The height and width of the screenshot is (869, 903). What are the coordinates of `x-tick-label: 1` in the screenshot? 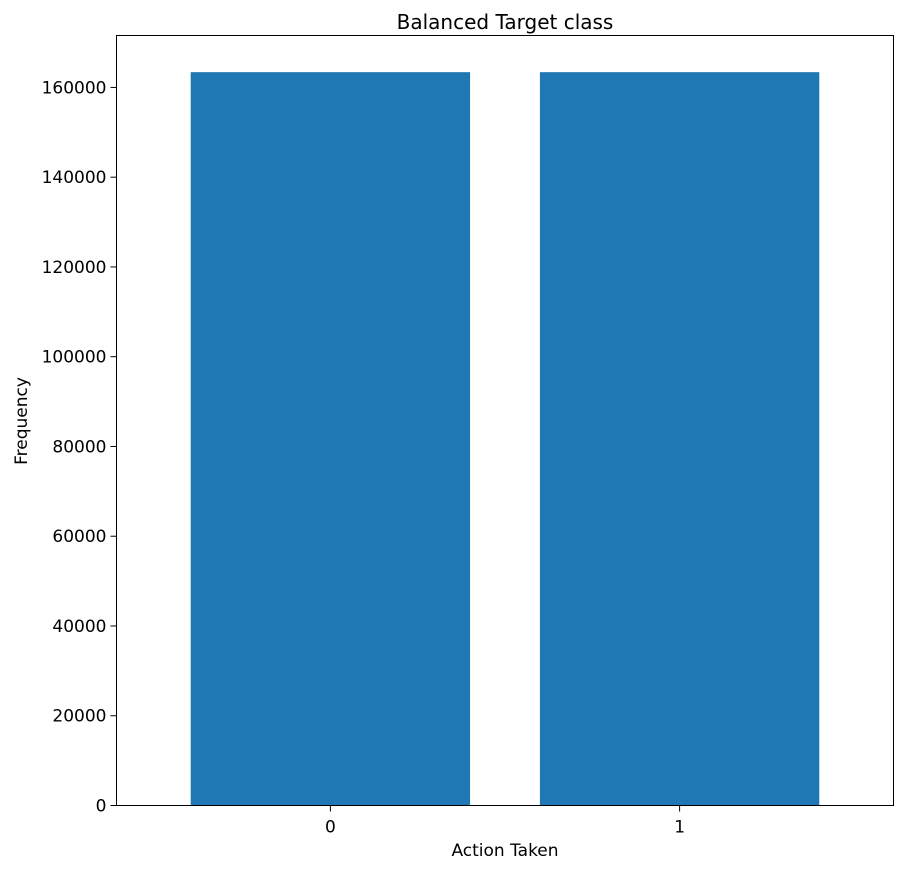 It's located at (679, 828).